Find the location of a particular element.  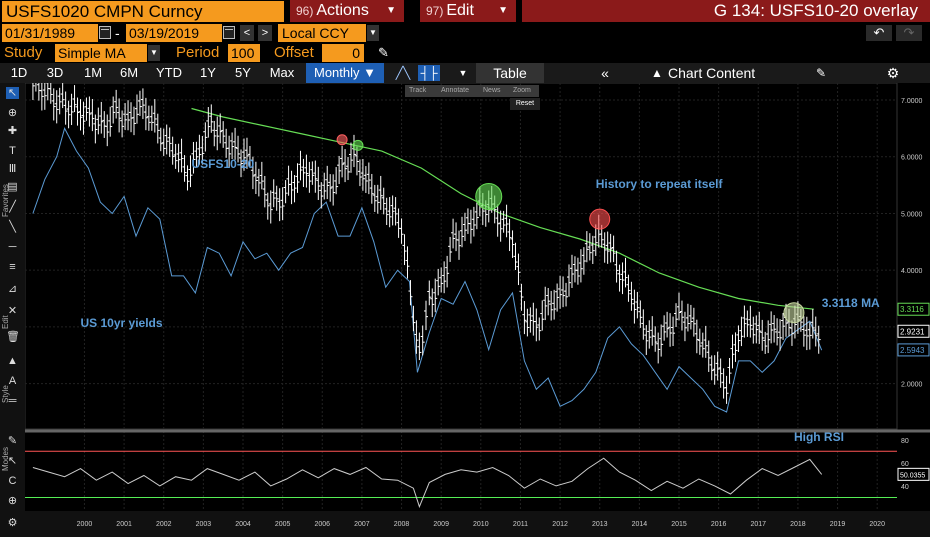

chevron-left-icon: < is located at coordinates (247, 33).